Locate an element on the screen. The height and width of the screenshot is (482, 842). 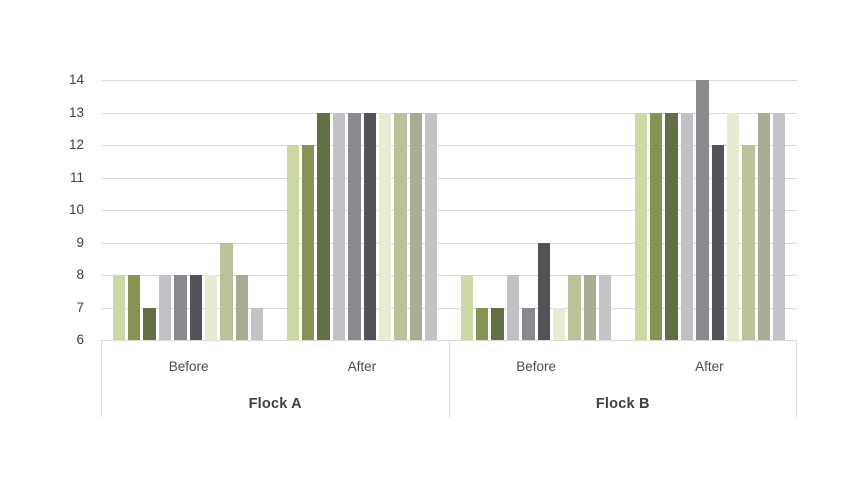
y-axis-tick-label: 8 is located at coordinates (80, 274).